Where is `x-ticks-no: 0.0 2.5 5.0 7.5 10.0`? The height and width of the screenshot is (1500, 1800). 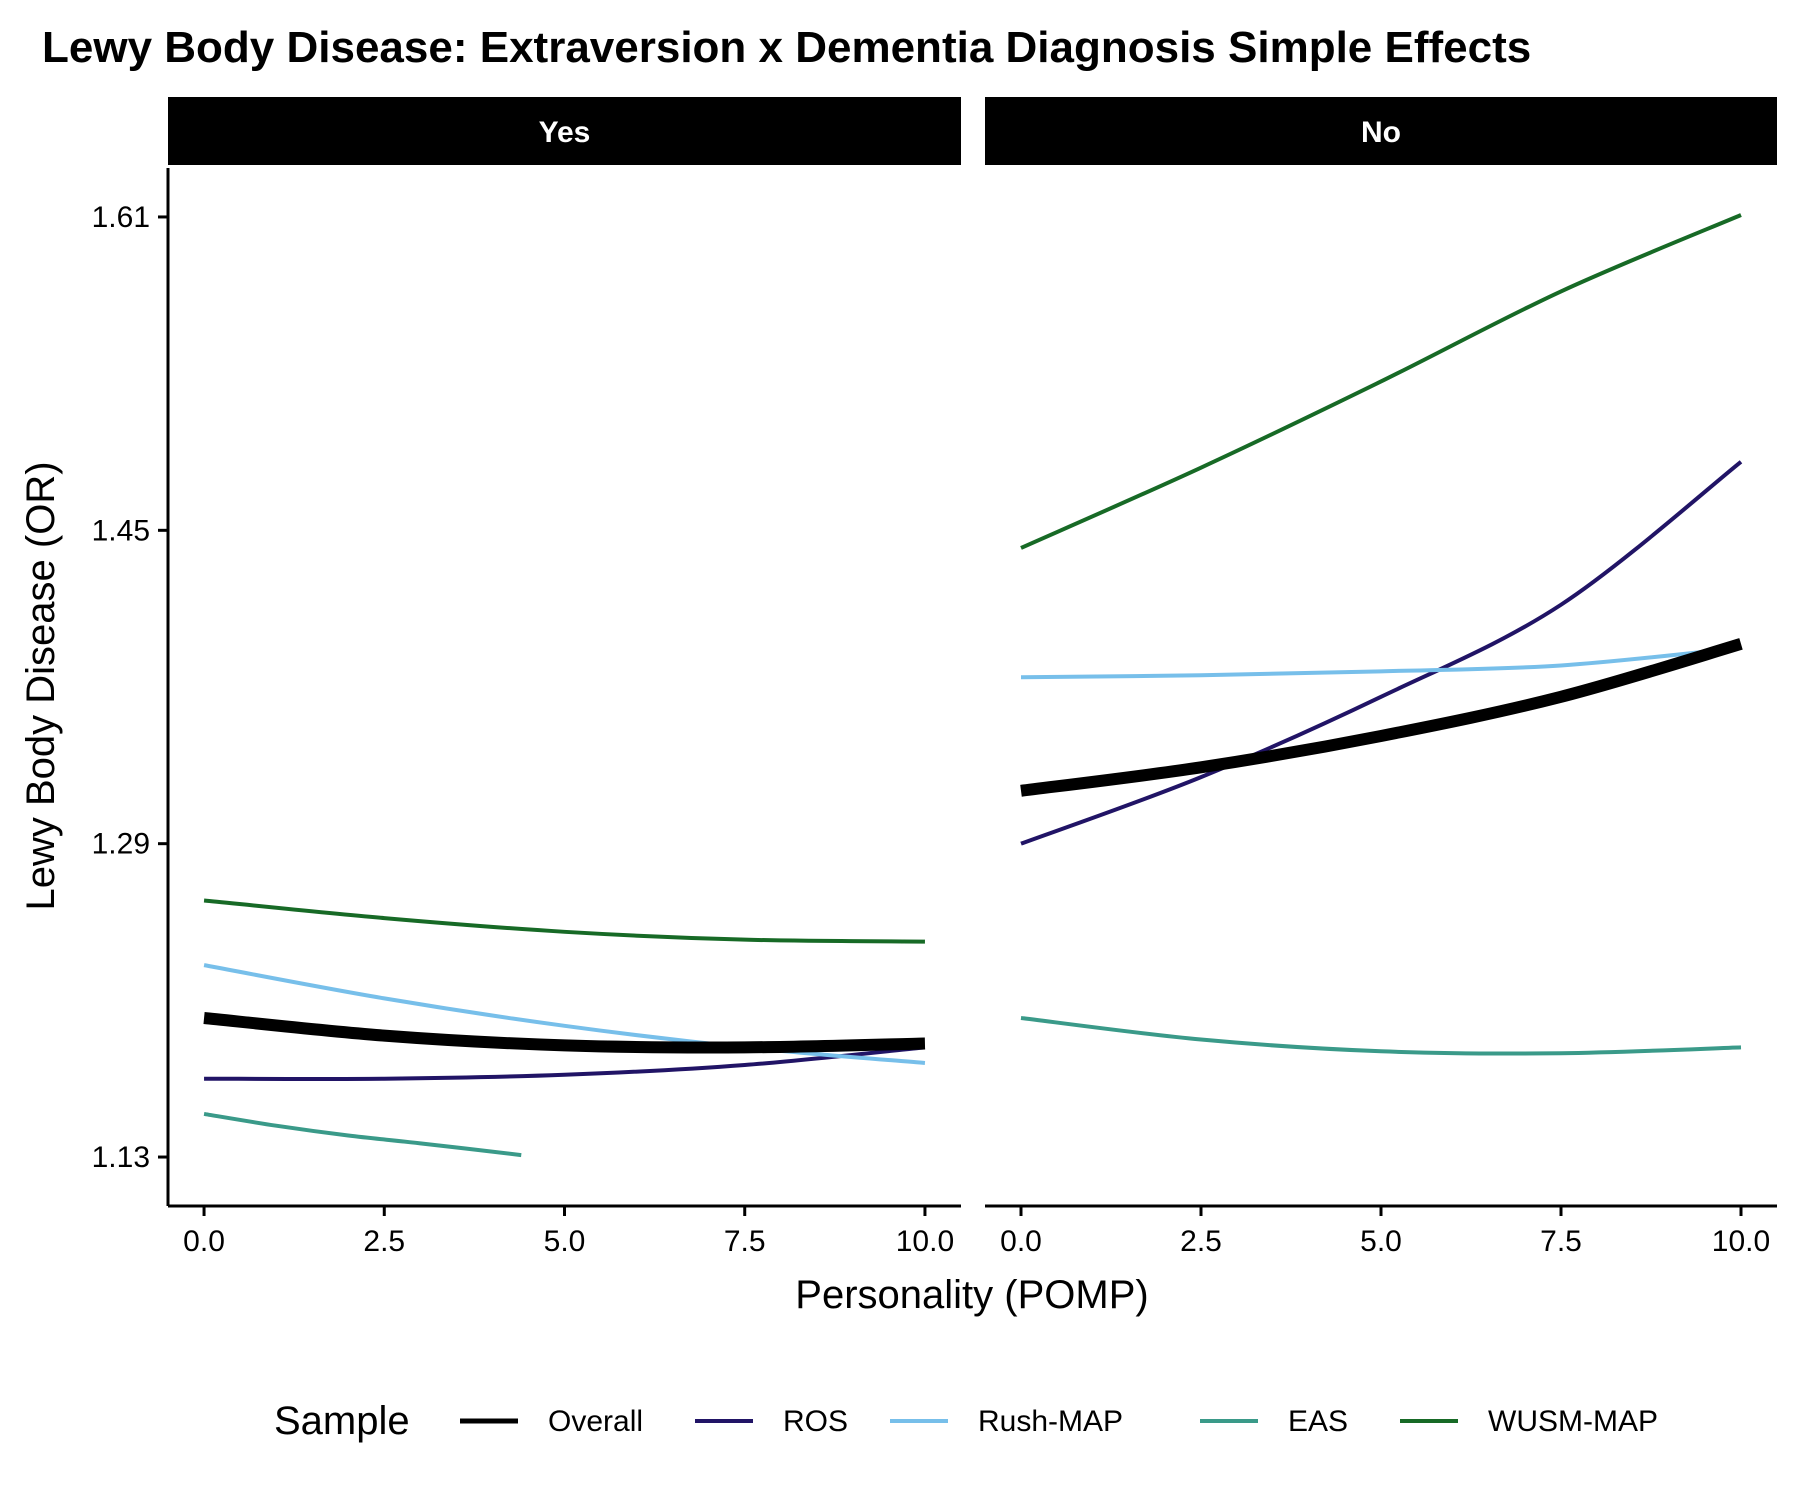
x-ticks-no: 0.0 2.5 5.0 7.5 10.0 is located at coordinates (1385, 1232).